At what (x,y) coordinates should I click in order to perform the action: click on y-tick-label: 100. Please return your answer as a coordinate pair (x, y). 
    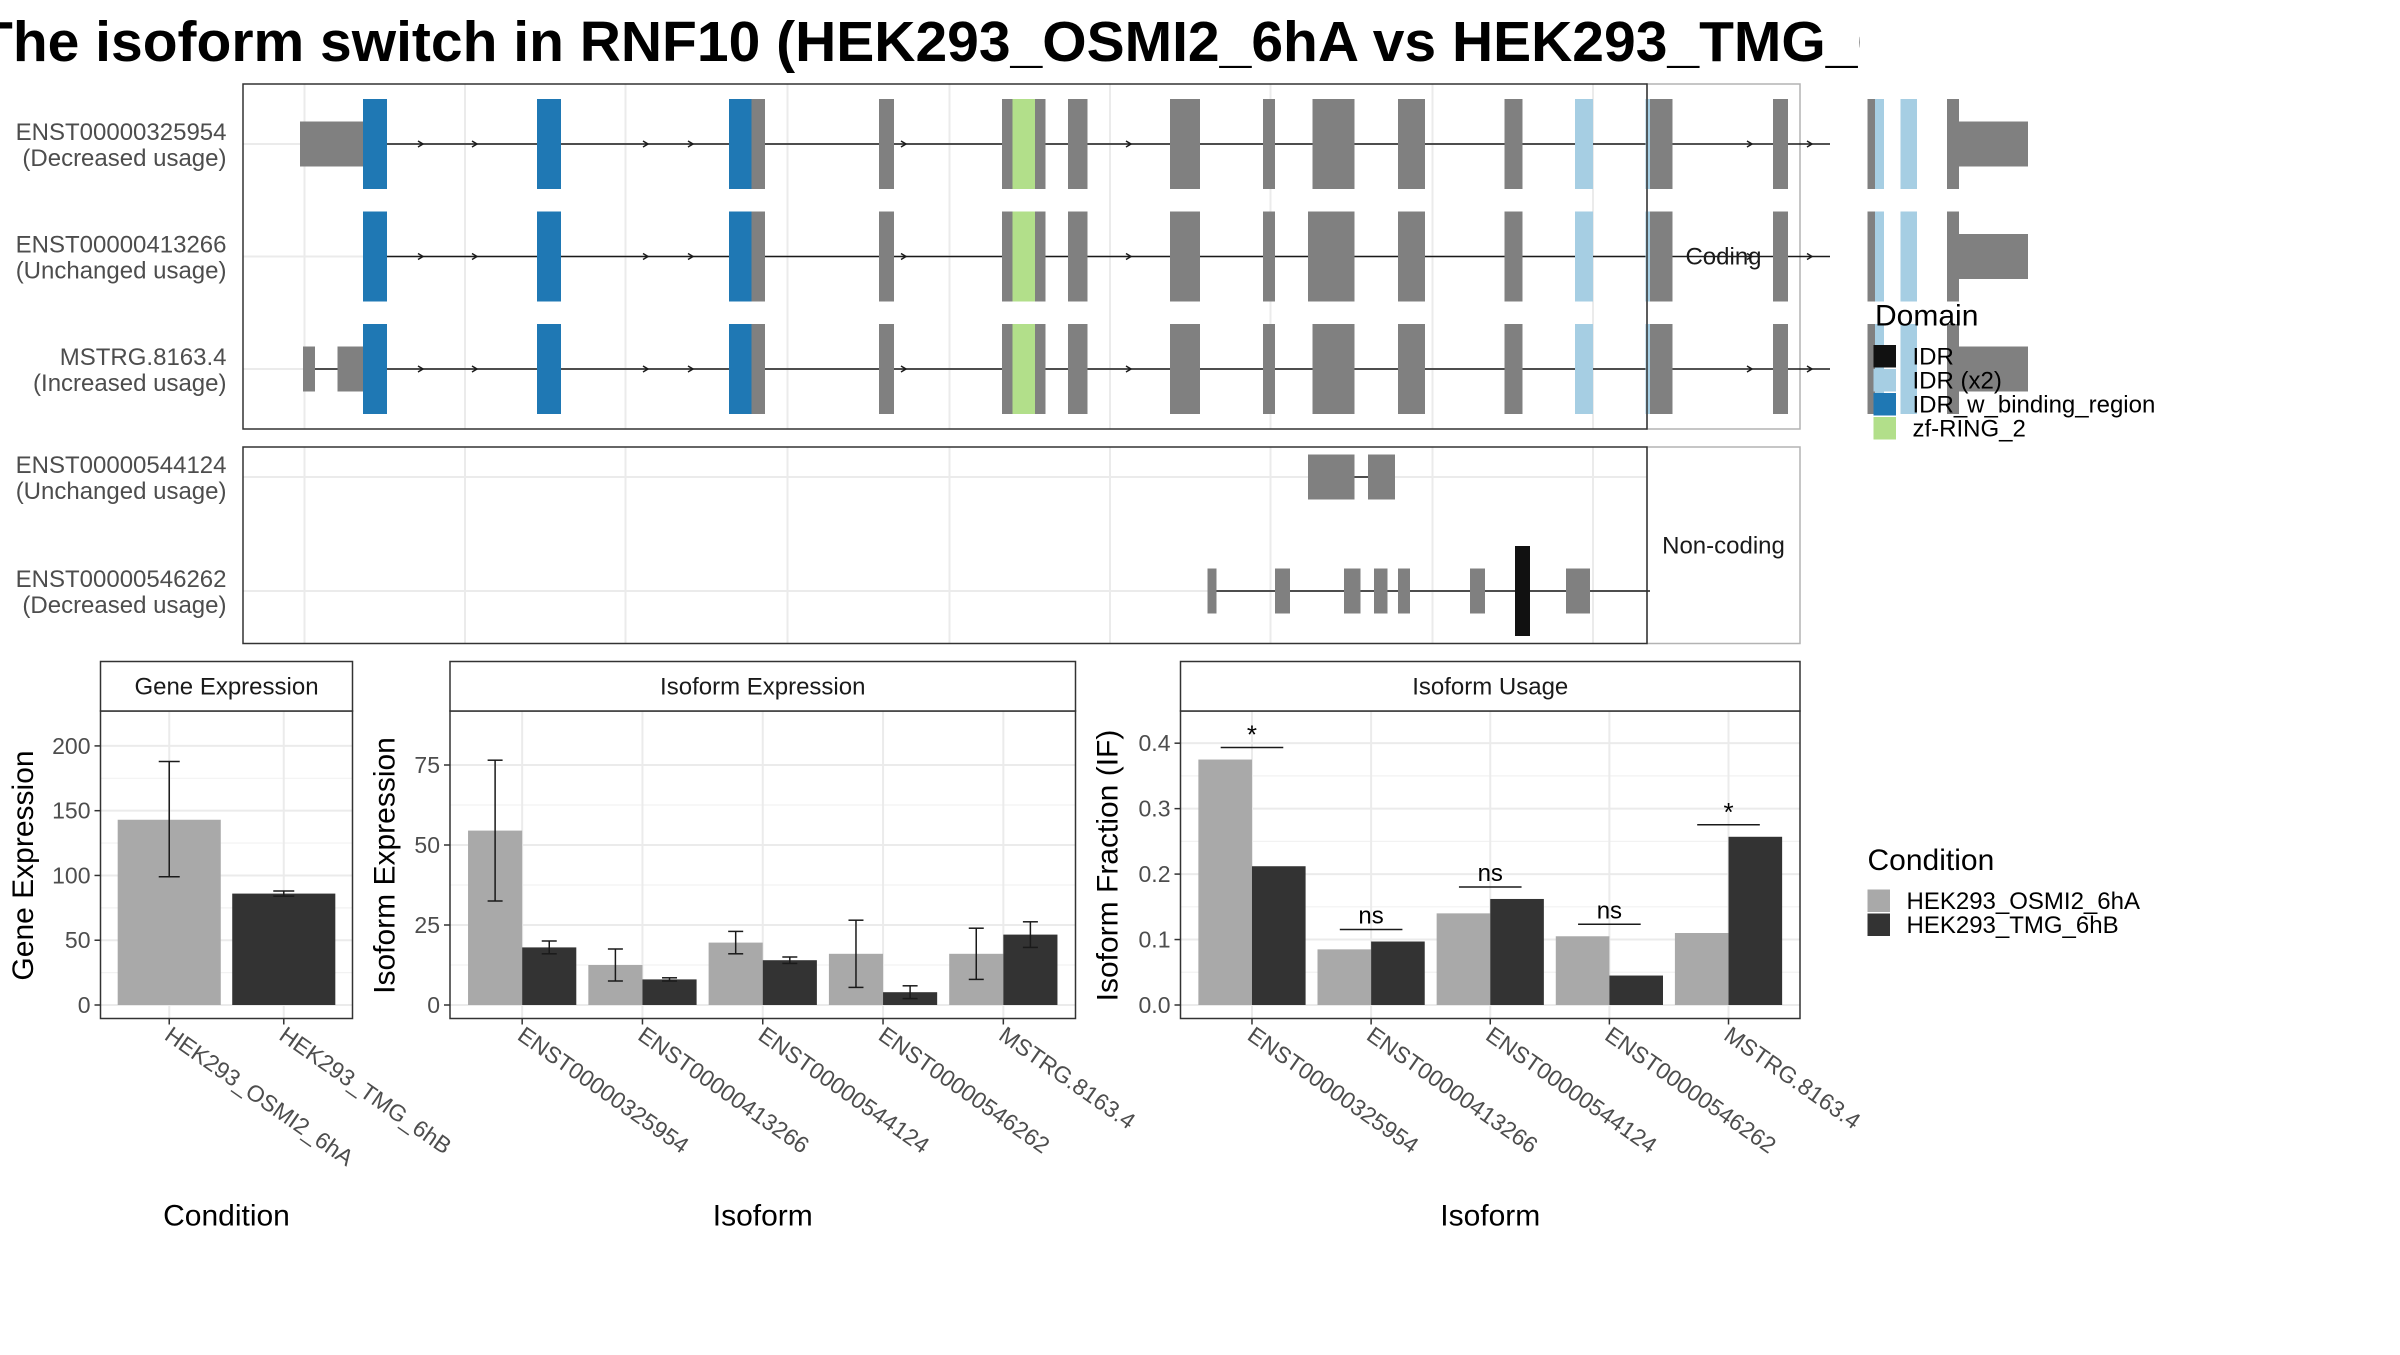
    Looking at the image, I should click on (71, 875).